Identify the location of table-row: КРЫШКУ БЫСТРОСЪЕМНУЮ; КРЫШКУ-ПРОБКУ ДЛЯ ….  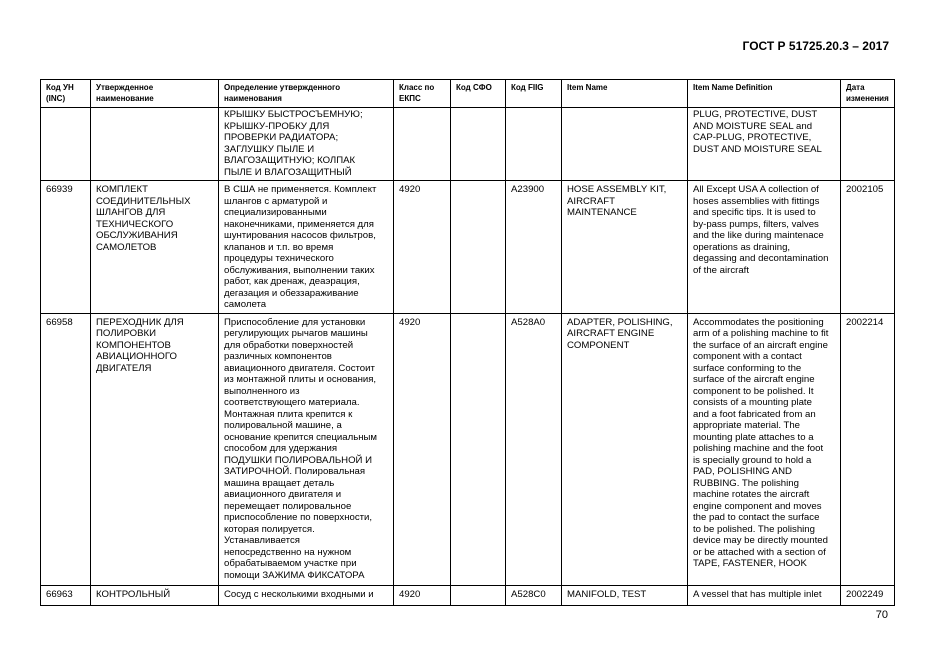
(467, 144).